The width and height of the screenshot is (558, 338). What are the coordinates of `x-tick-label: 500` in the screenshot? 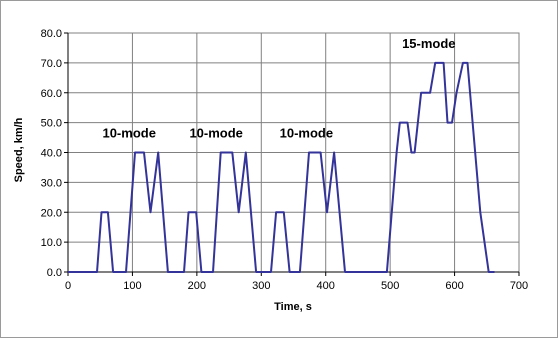 It's located at (390, 286).